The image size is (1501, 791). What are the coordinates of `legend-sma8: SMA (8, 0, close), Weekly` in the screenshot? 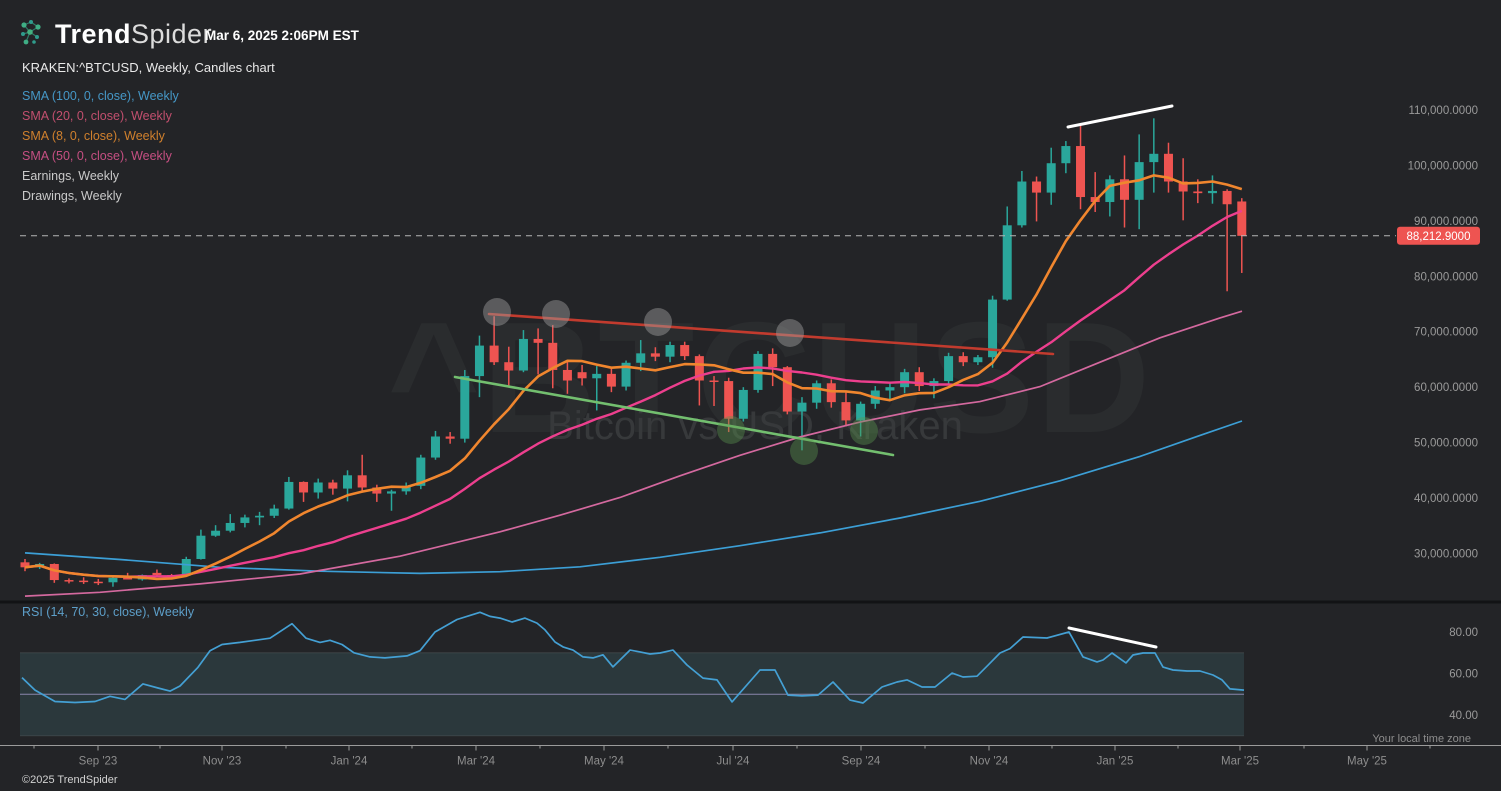 It's located at (93, 136).